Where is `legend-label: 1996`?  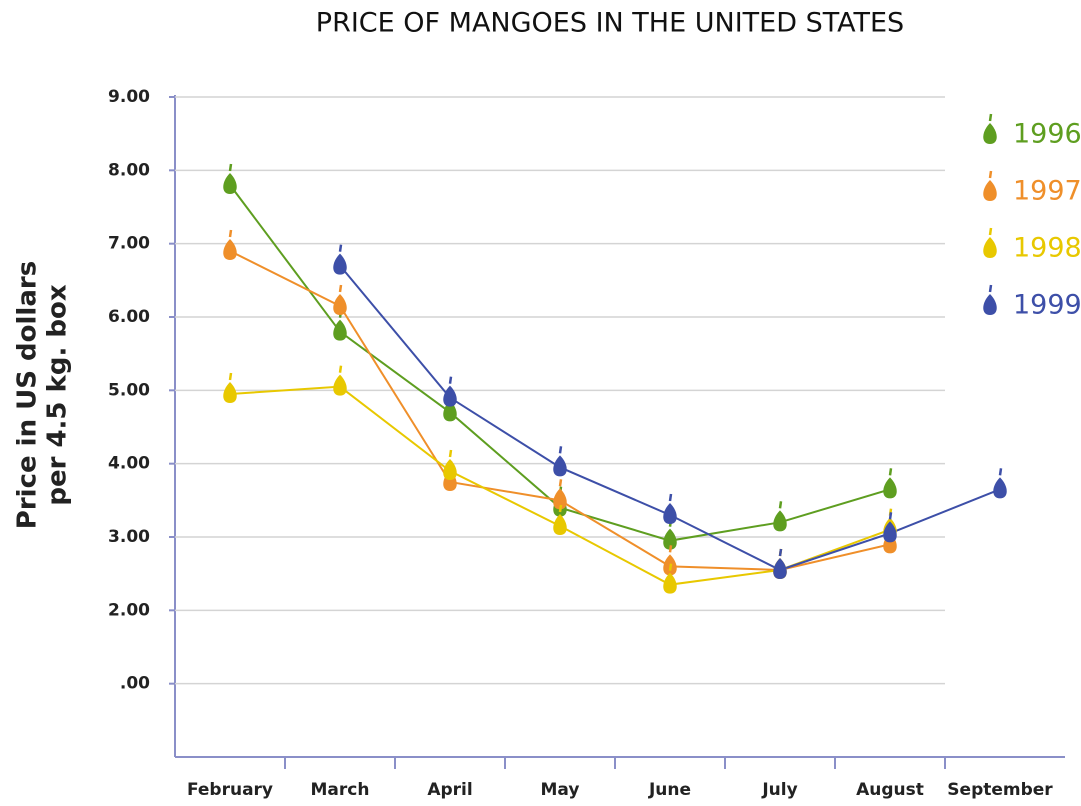 legend-label: 1996 is located at coordinates (1047, 134).